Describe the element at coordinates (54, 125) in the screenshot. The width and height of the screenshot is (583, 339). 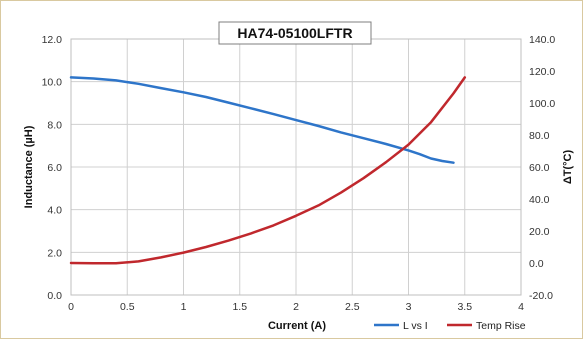
I see `y-tick-label: 8.0` at that location.